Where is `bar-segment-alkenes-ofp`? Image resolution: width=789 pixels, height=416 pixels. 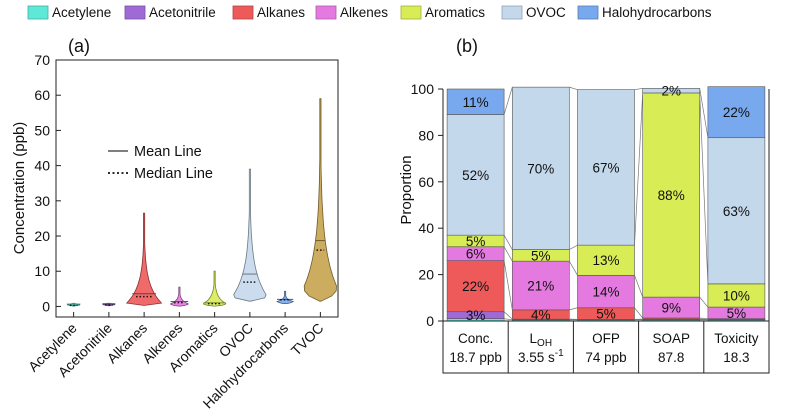
bar-segment-alkenes-ofp is located at coordinates (606, 291).